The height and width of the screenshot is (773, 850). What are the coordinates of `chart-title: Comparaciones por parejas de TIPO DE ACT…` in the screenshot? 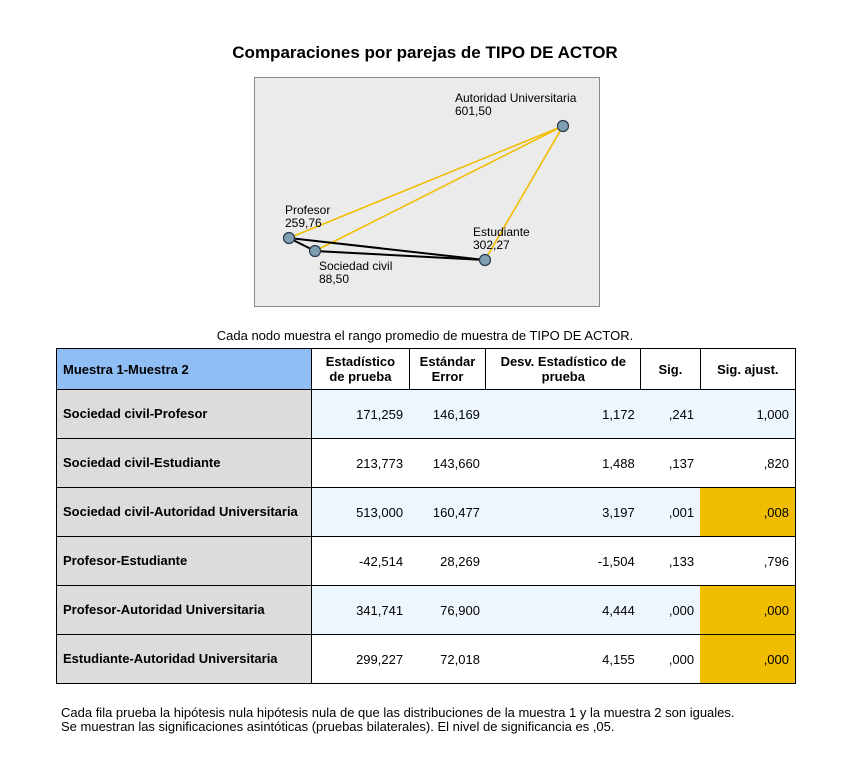 It's located at (425, 52).